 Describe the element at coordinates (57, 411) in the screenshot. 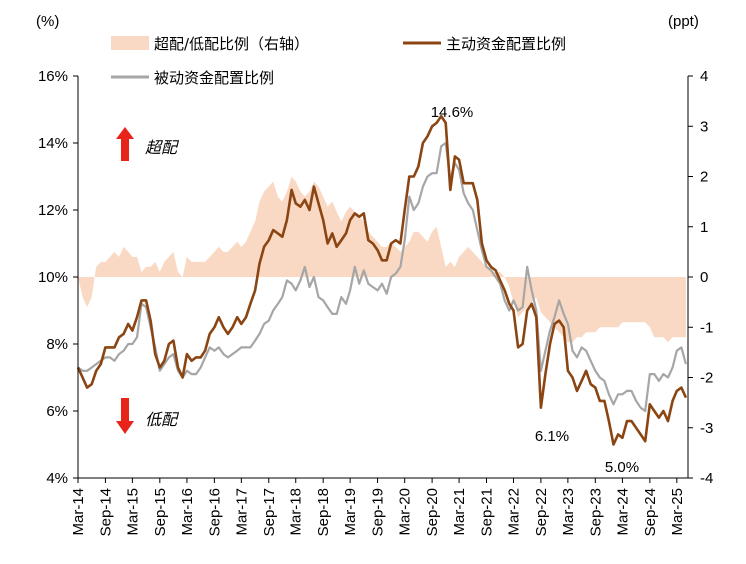

I see `left-tick-label: 6%` at that location.